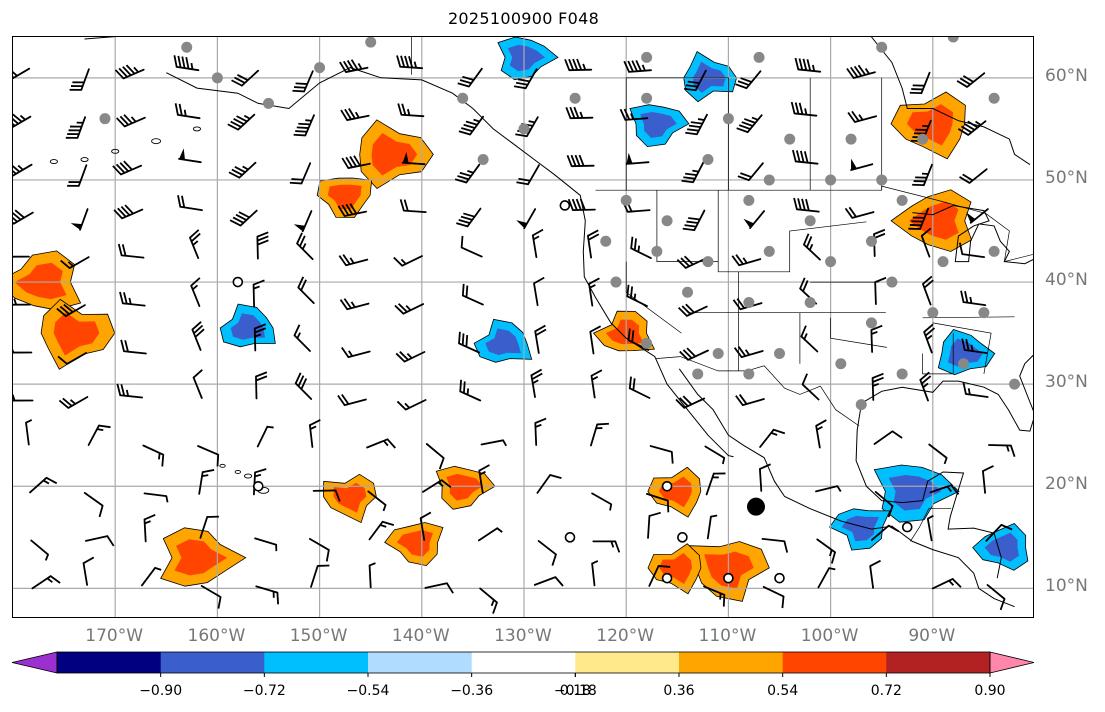 The image size is (1105, 712). Describe the element at coordinates (658, 125) in the screenshot. I see `negative-anomaly-area` at that location.